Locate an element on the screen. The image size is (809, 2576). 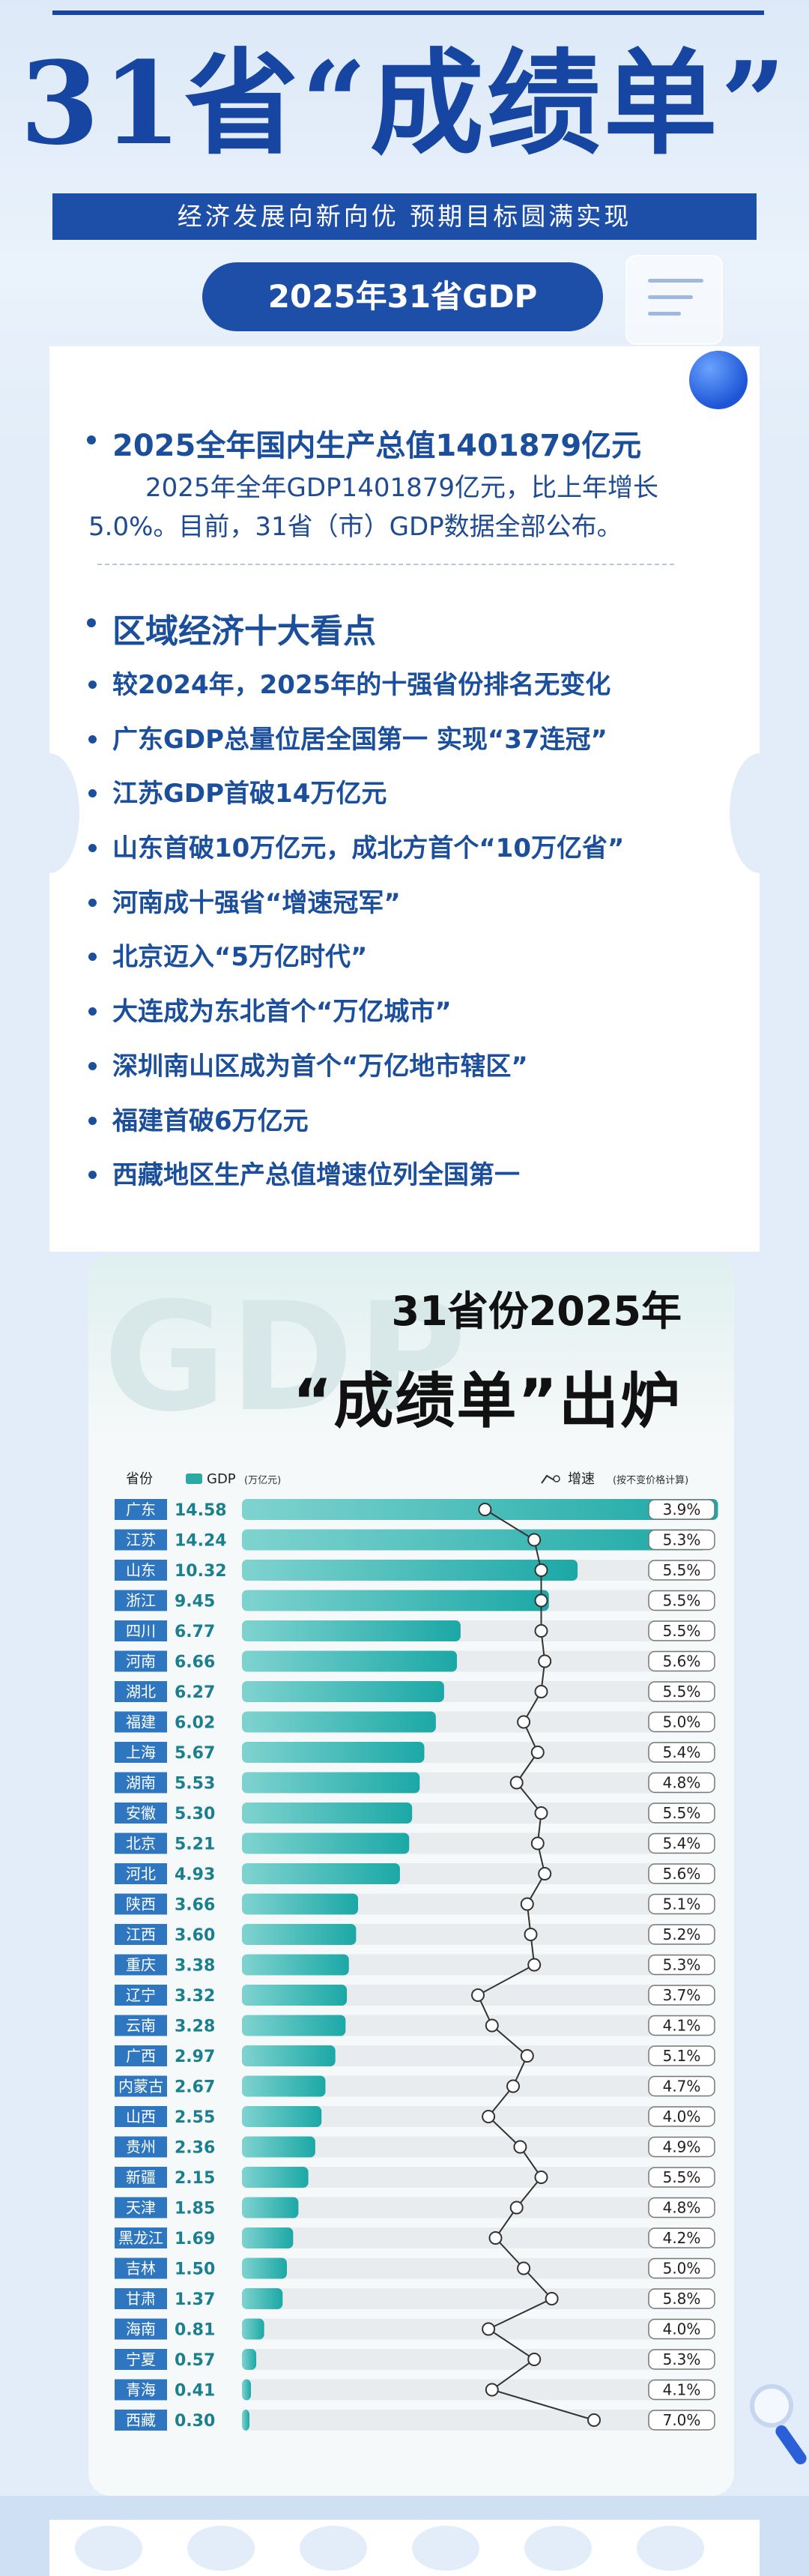
province-label: 西藏 is located at coordinates (141, 2420).